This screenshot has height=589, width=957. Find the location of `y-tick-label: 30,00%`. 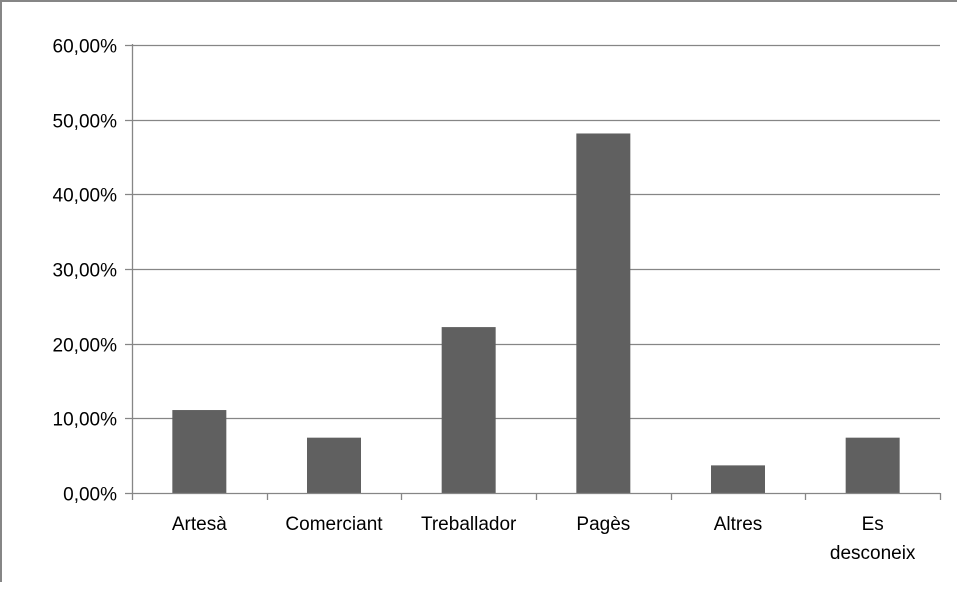

y-tick-label: 30,00% is located at coordinates (85, 271).